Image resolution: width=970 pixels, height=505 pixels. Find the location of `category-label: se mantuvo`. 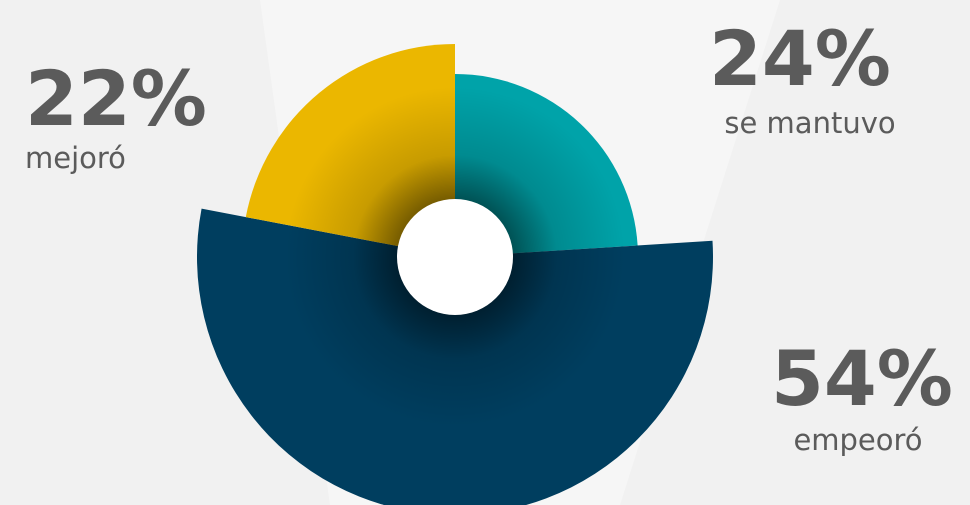

category-label: se mantuvo is located at coordinates (809, 123).